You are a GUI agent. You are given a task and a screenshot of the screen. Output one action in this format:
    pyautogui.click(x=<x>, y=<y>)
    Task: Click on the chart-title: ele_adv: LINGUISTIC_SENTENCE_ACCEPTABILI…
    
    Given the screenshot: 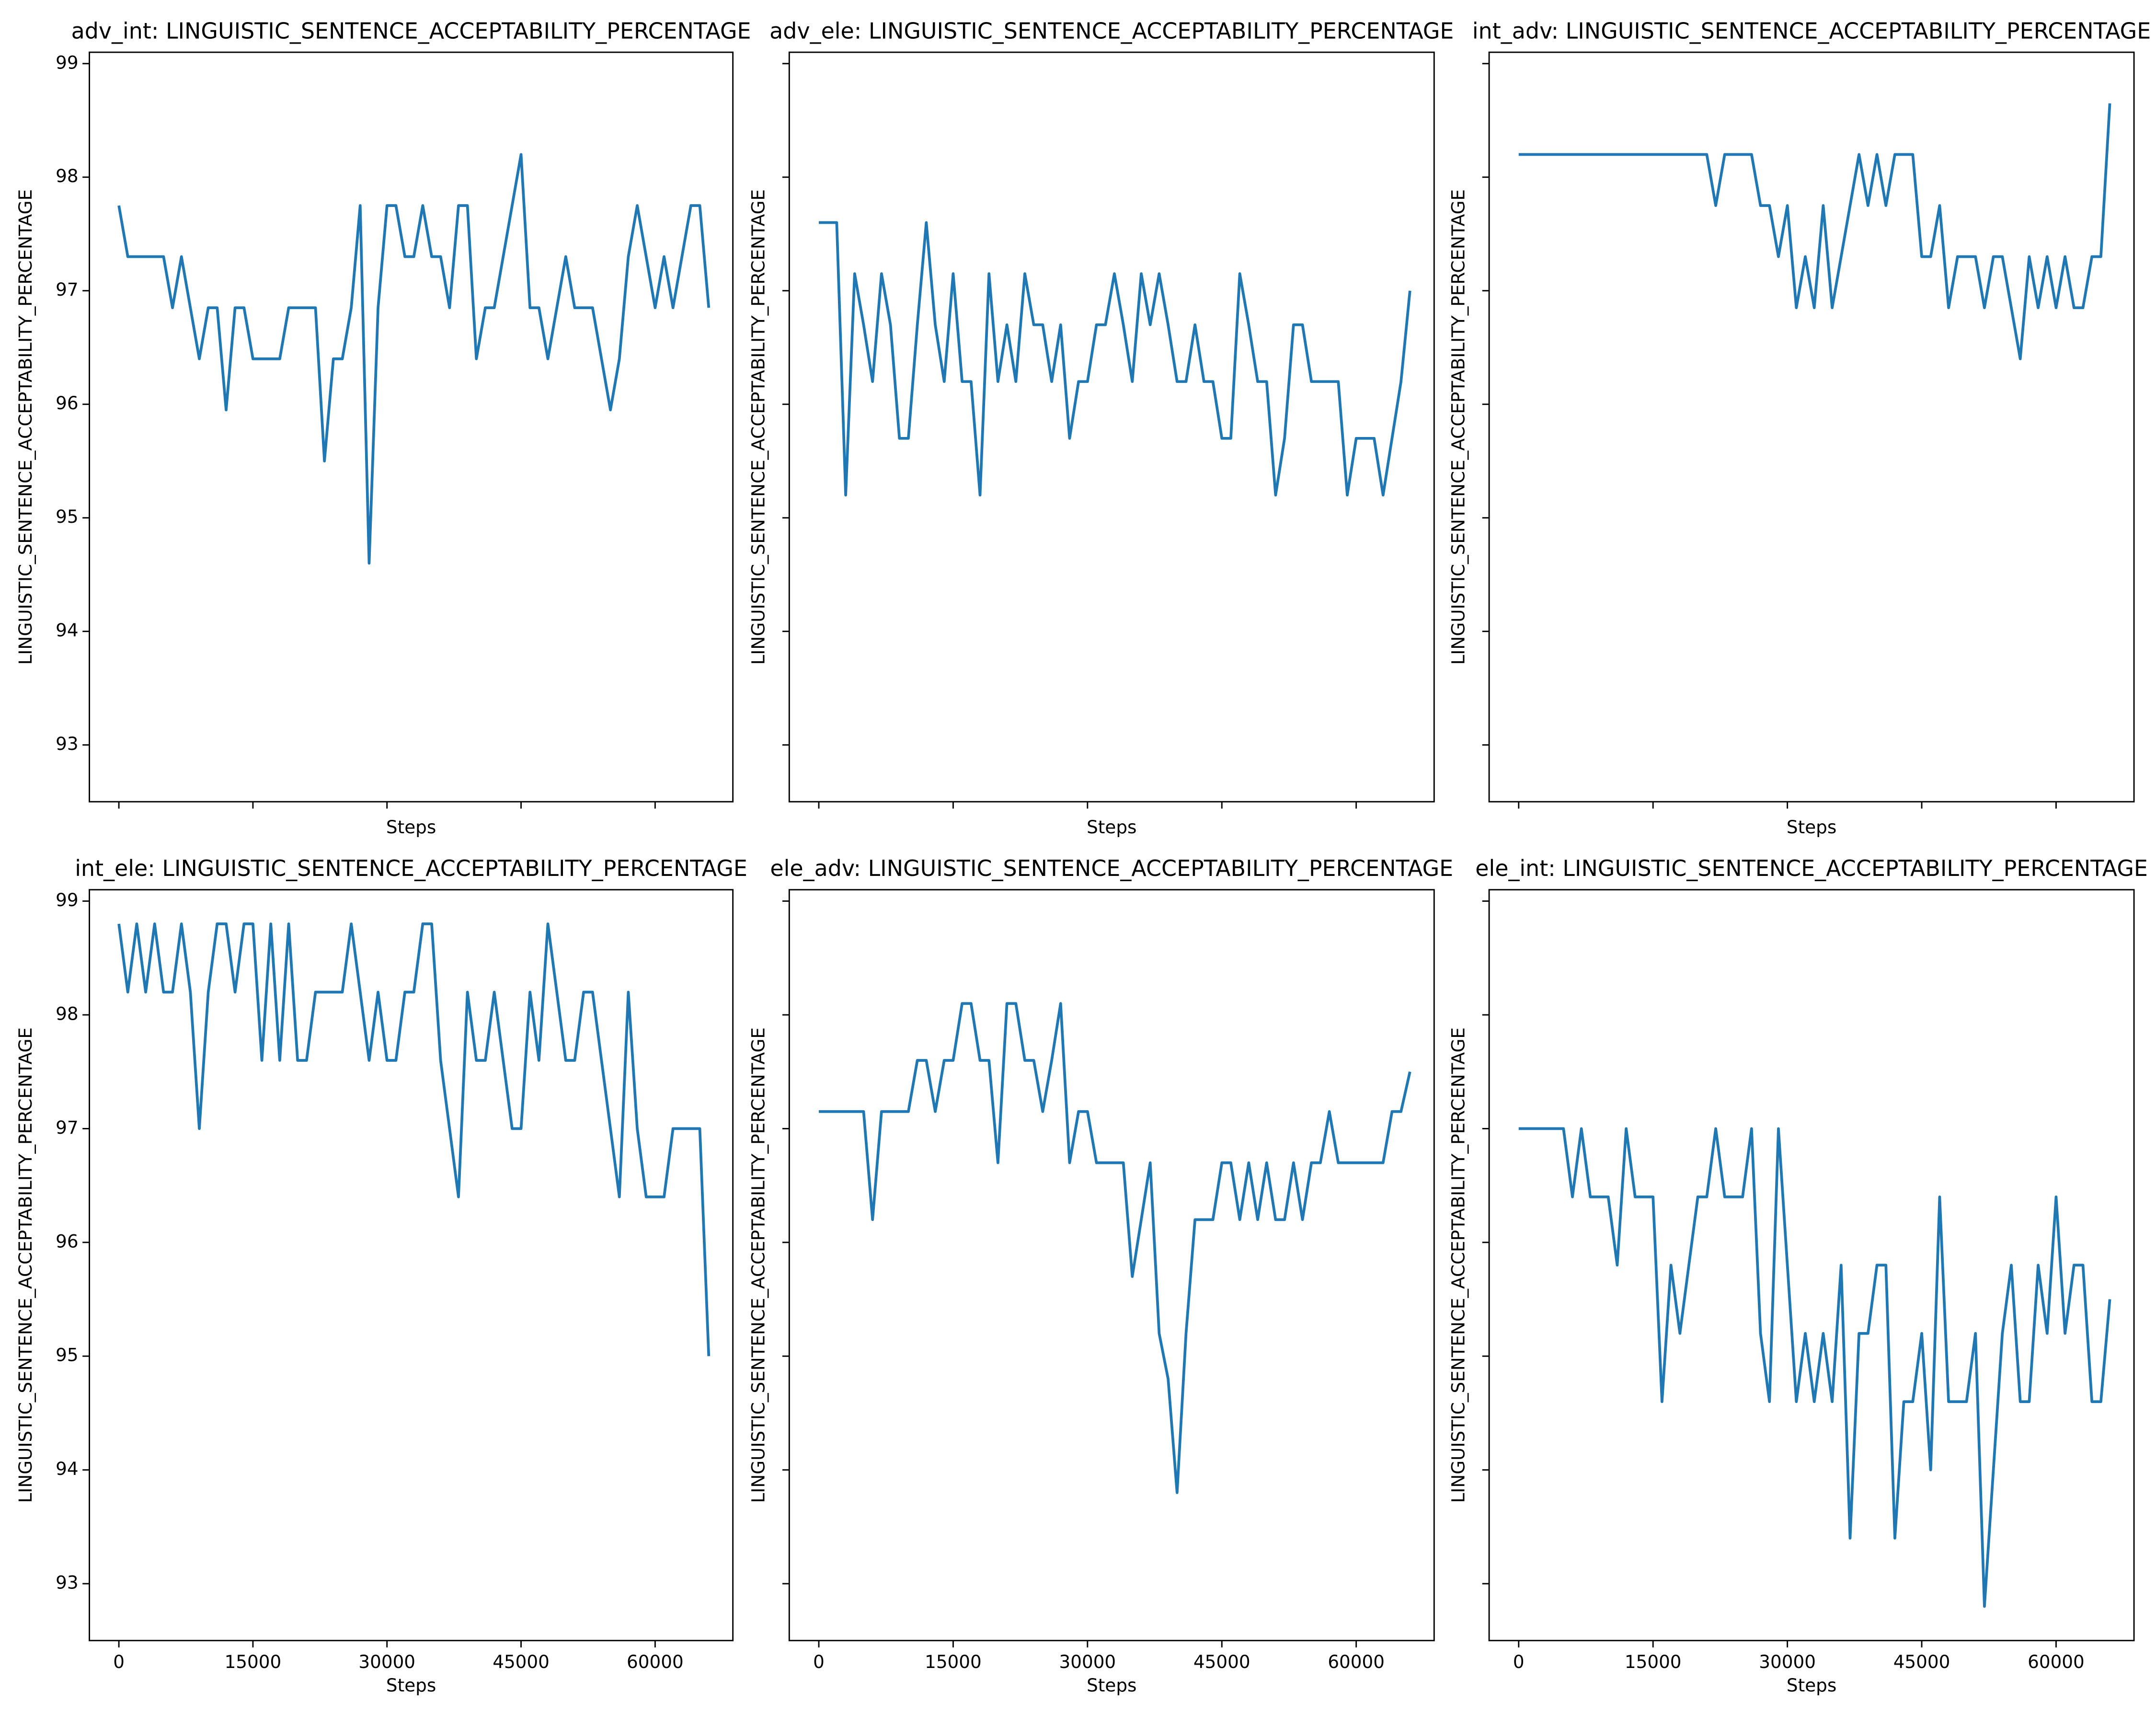 What is the action you would take?
    pyautogui.click(x=1111, y=868)
    